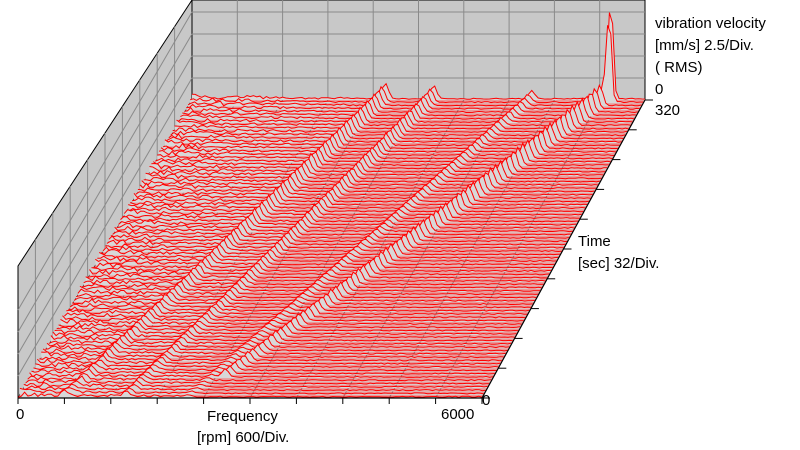  Describe the element at coordinates (619, 263) in the screenshot. I see `time-axis-label-line2: [sec] 32/Div.` at that location.